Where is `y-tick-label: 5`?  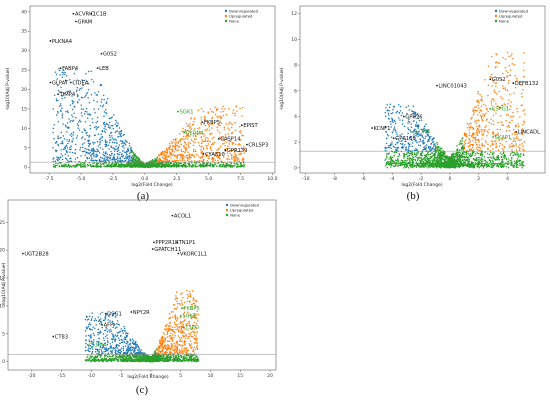 y-tick-label: 5 is located at coordinates (25, 148).